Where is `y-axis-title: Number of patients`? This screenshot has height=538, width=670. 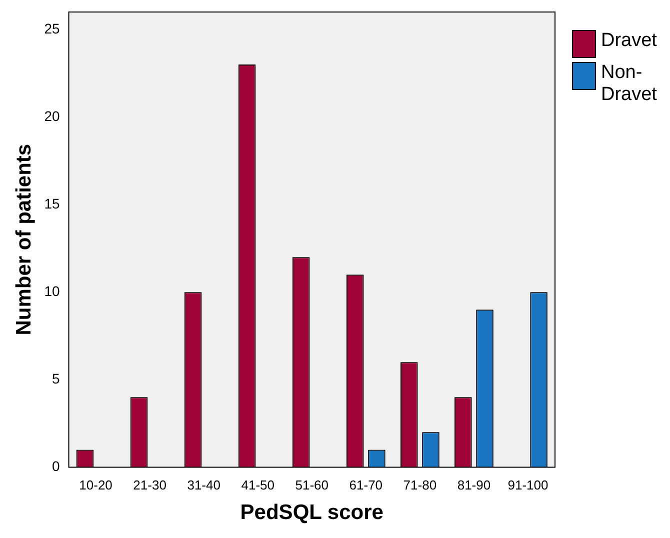 y-axis-title: Number of patients is located at coordinates (24, 240).